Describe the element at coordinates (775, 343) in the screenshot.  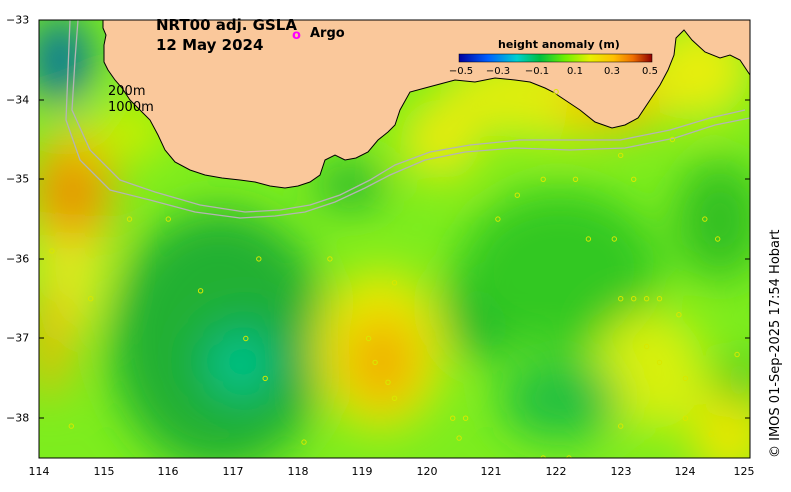
I see `imos-credit: © IMOS 01-Sep-2025 17:54 Hobart` at that location.